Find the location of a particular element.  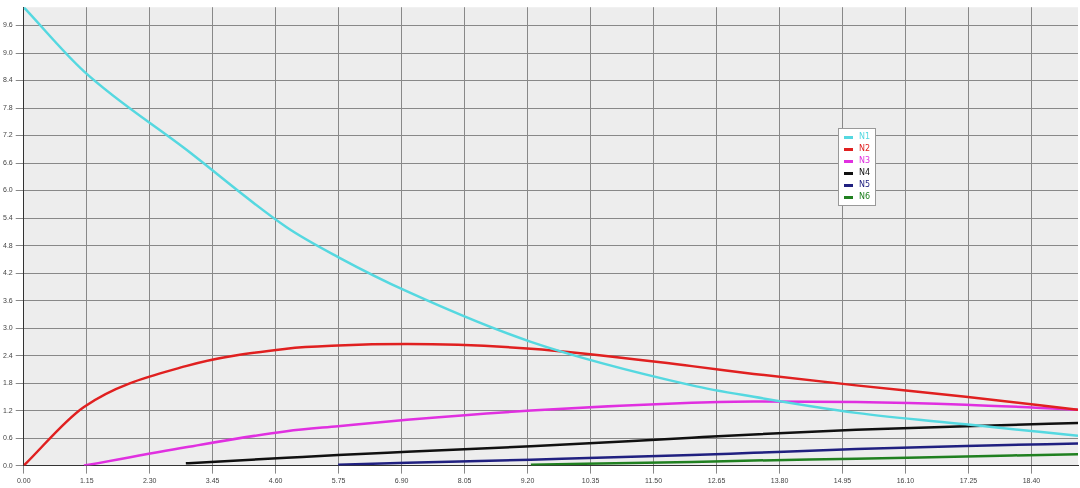

legend-label: N3 is located at coordinates (865, 161).